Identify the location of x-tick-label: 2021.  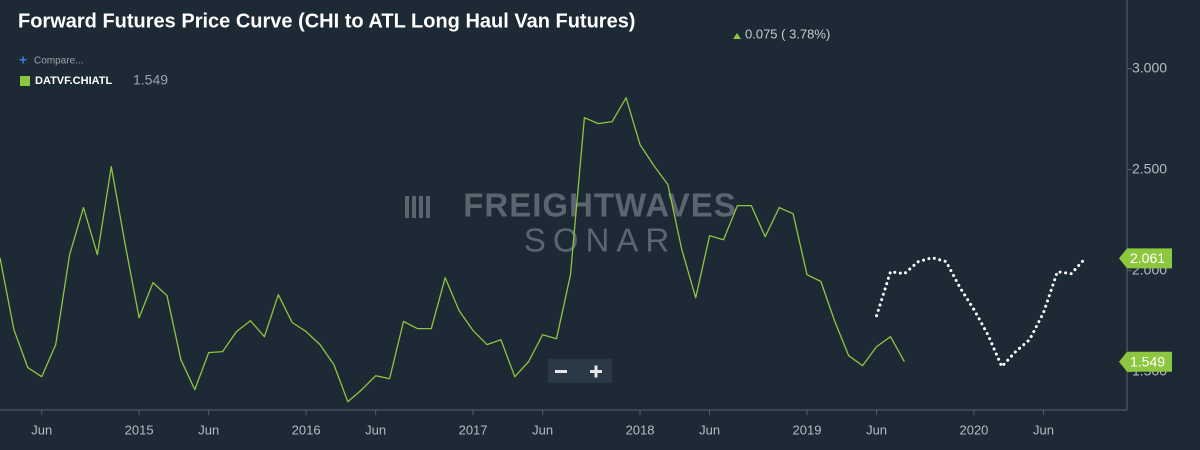
(1140, 429).